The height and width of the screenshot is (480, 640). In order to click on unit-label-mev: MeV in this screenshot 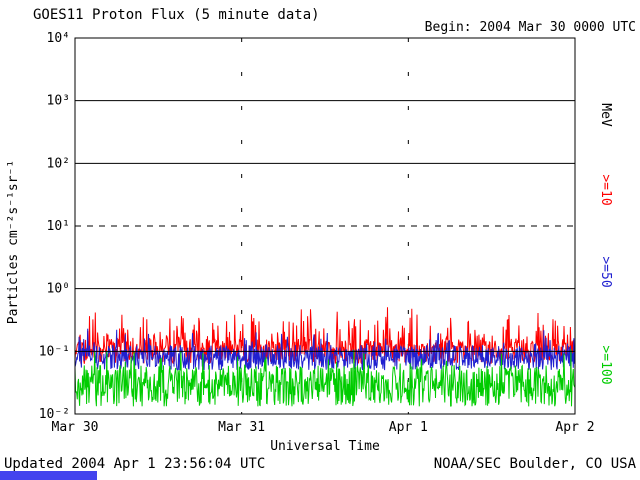, I will do `click(605, 115)`.